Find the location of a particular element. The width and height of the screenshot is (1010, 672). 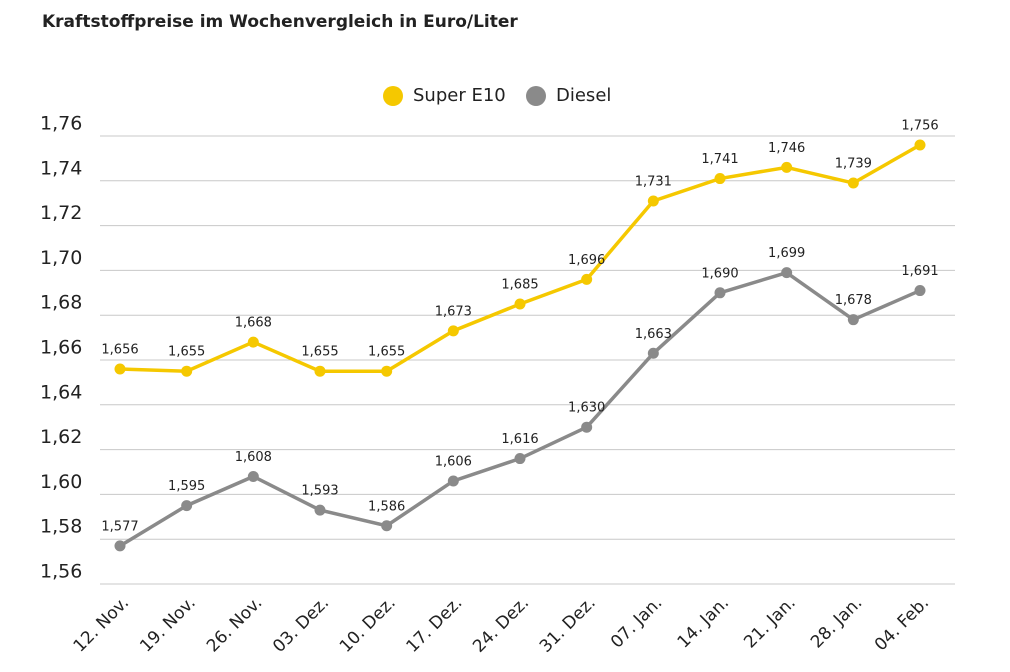

data-label: 1,606 is located at coordinates (453, 461).